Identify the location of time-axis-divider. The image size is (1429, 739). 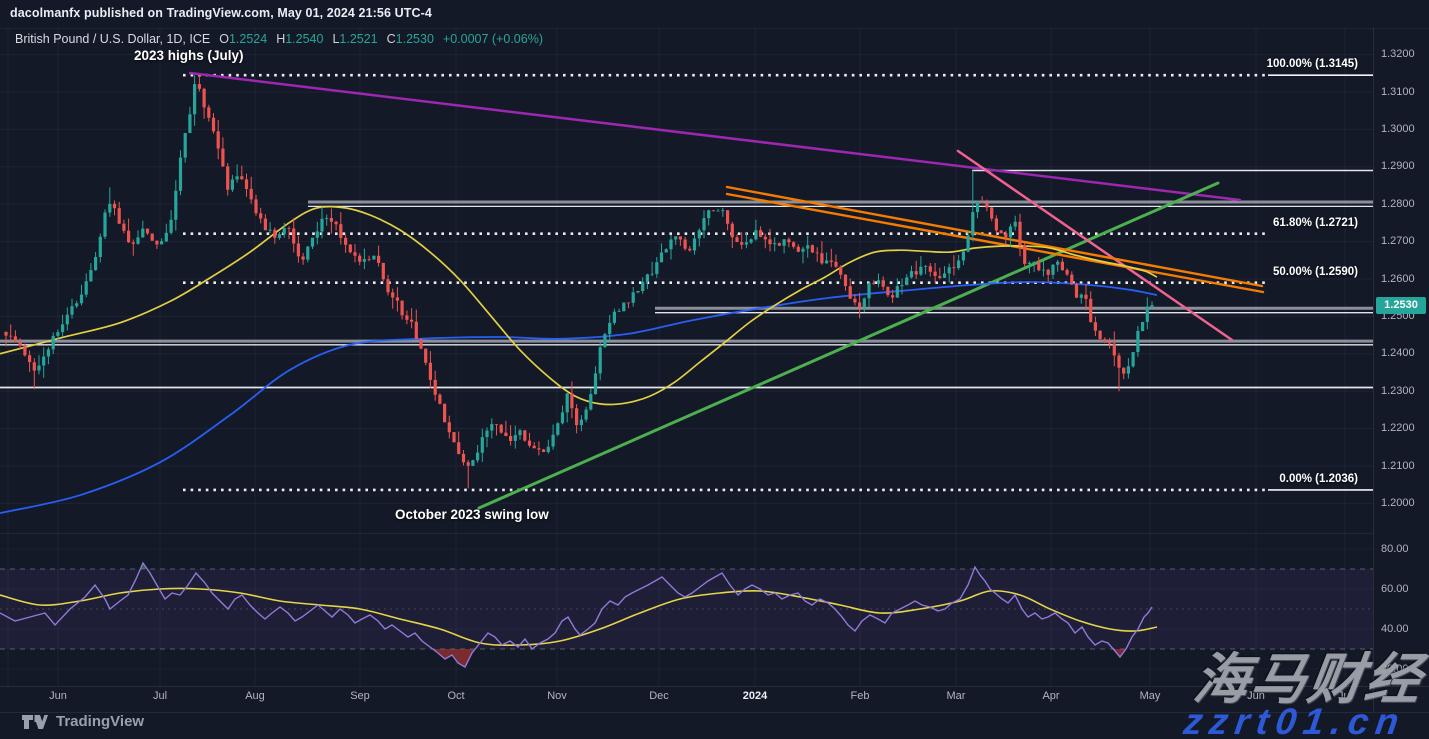
(714, 686).